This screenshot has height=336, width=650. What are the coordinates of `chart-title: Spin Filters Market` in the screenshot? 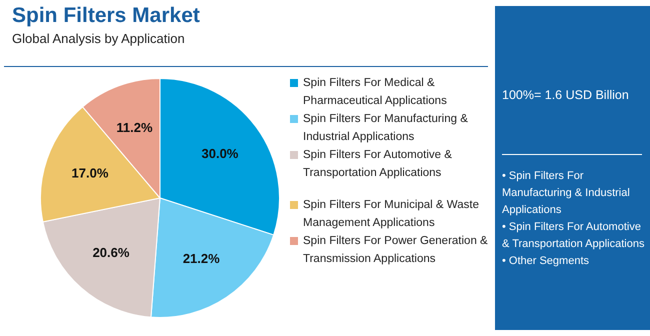 It's located at (106, 16).